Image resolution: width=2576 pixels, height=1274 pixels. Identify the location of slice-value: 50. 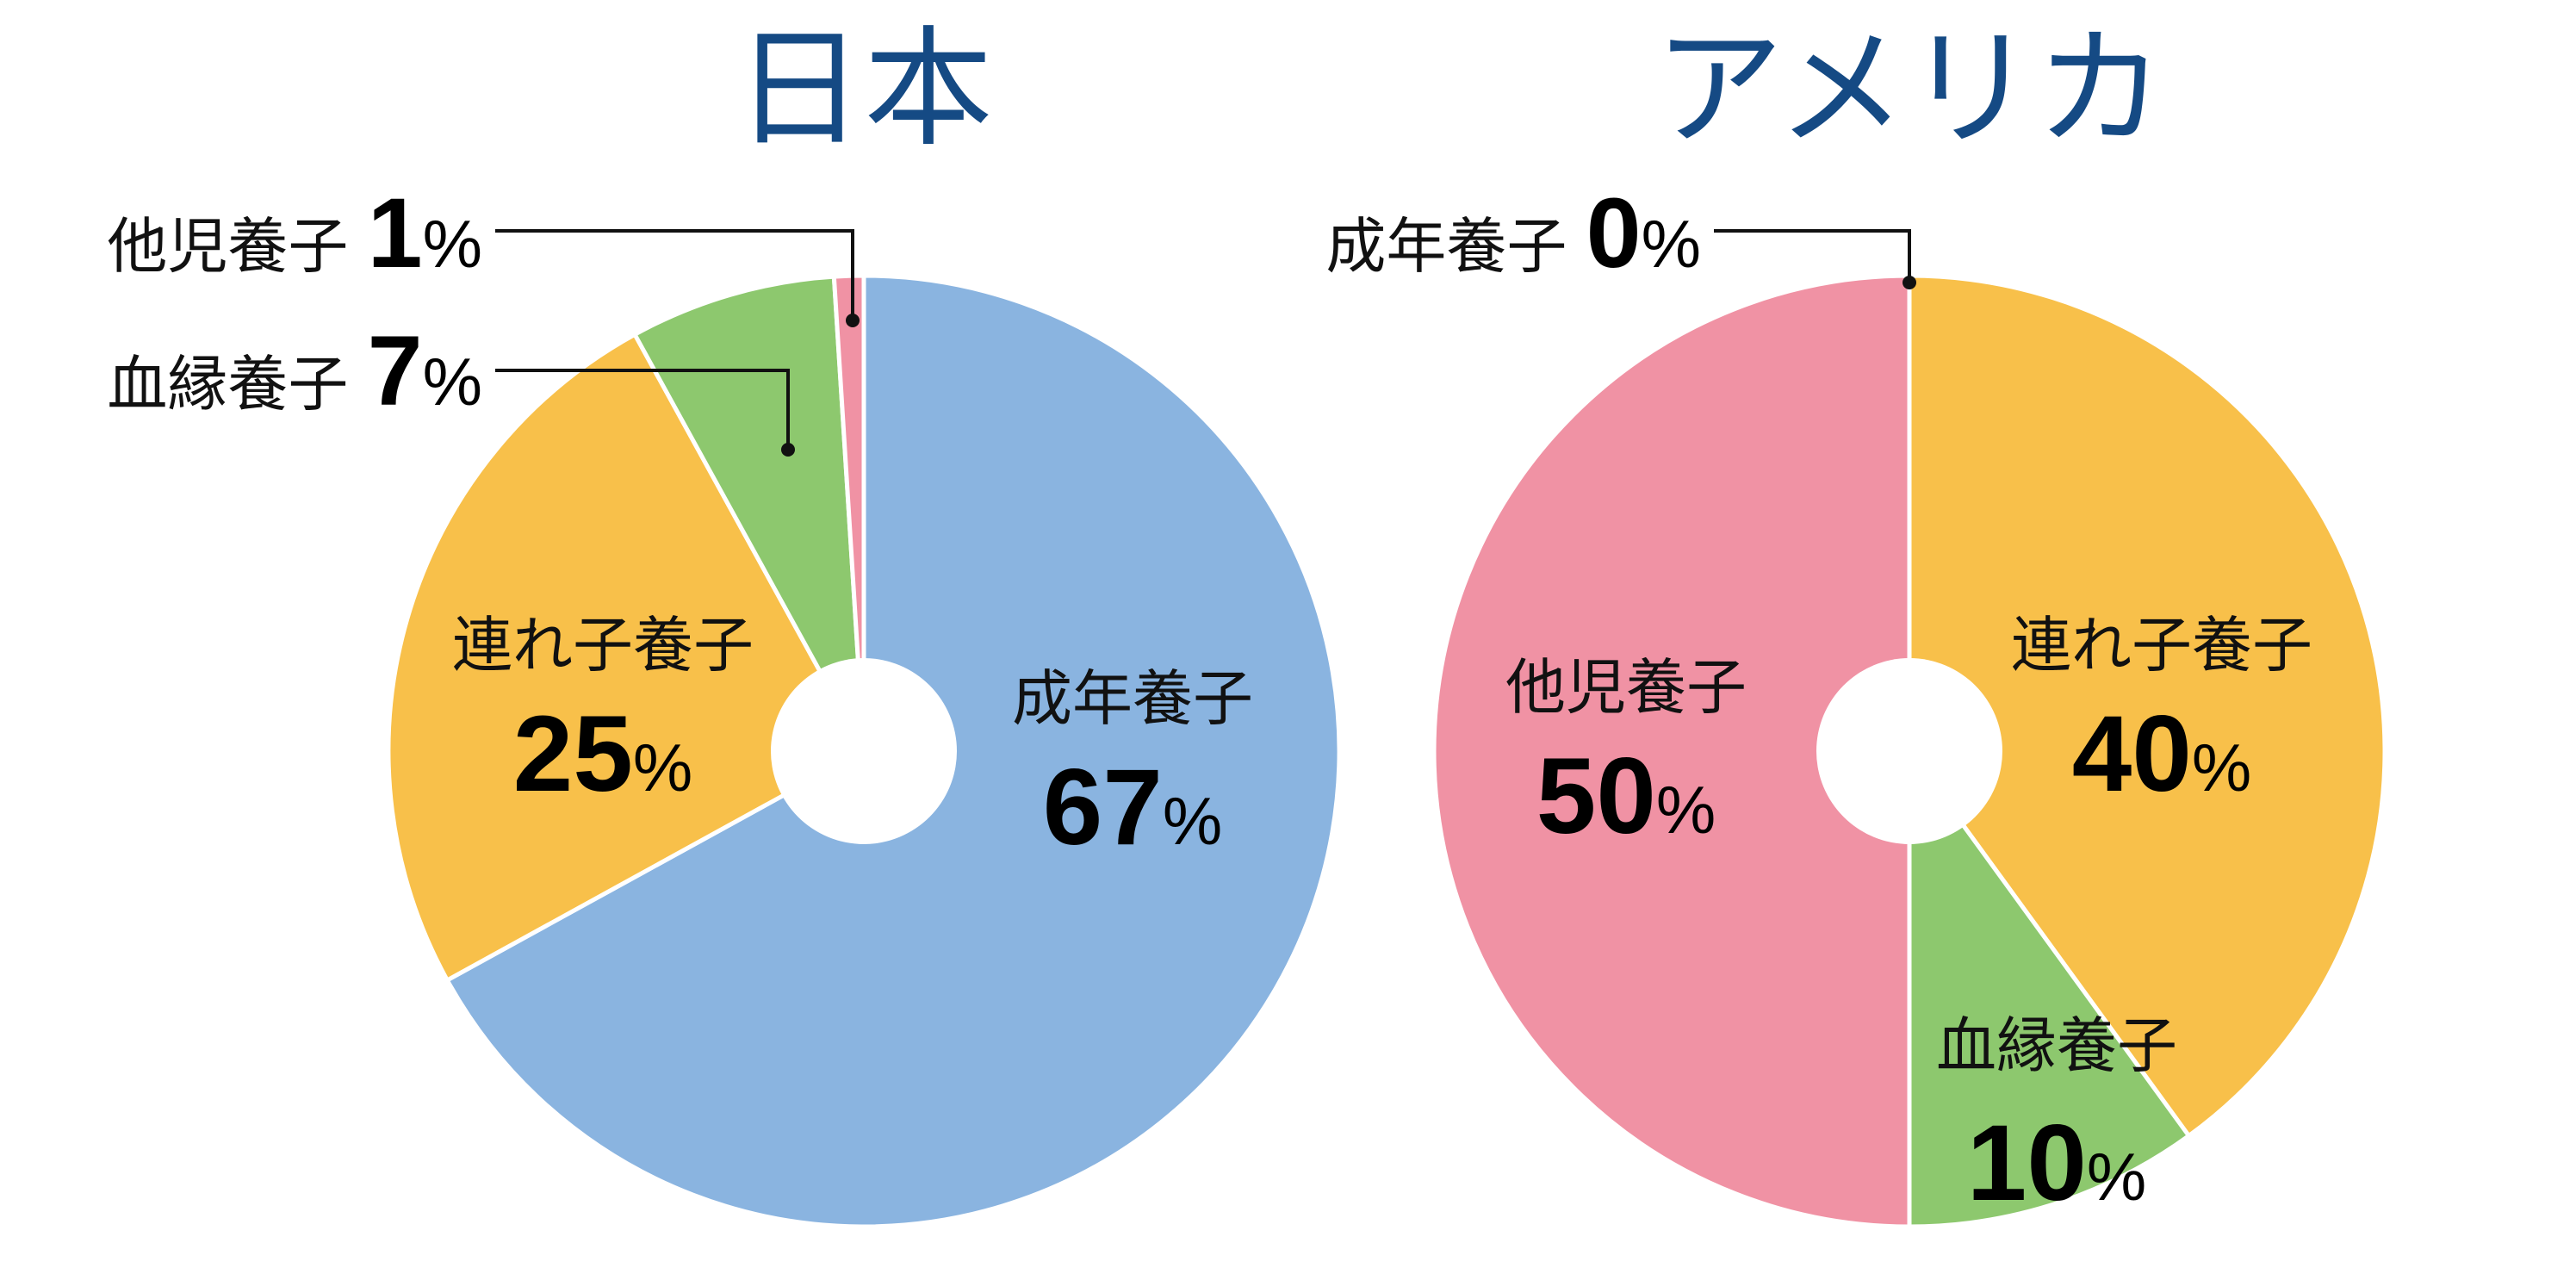
(1596, 796).